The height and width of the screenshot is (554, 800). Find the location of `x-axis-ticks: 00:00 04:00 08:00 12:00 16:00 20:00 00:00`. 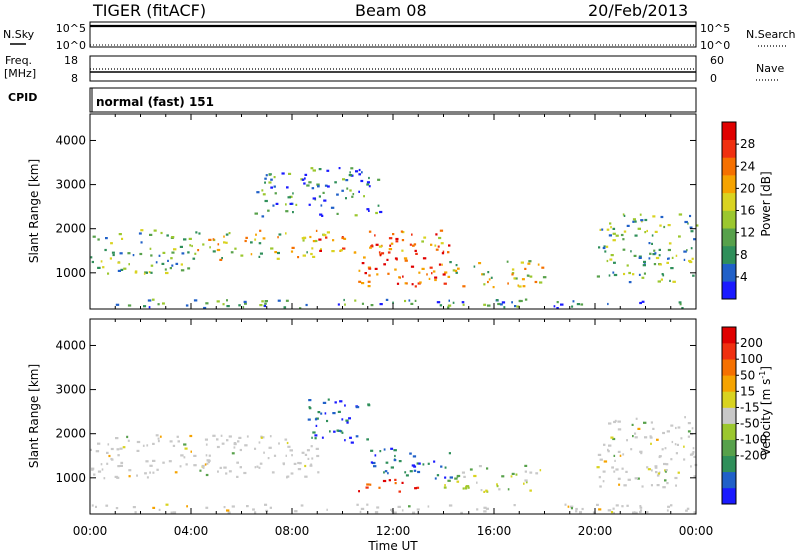

x-axis-ticks: 00:00 04:00 08:00 12:00 16:00 20:00 00:00 is located at coordinates (393, 531).